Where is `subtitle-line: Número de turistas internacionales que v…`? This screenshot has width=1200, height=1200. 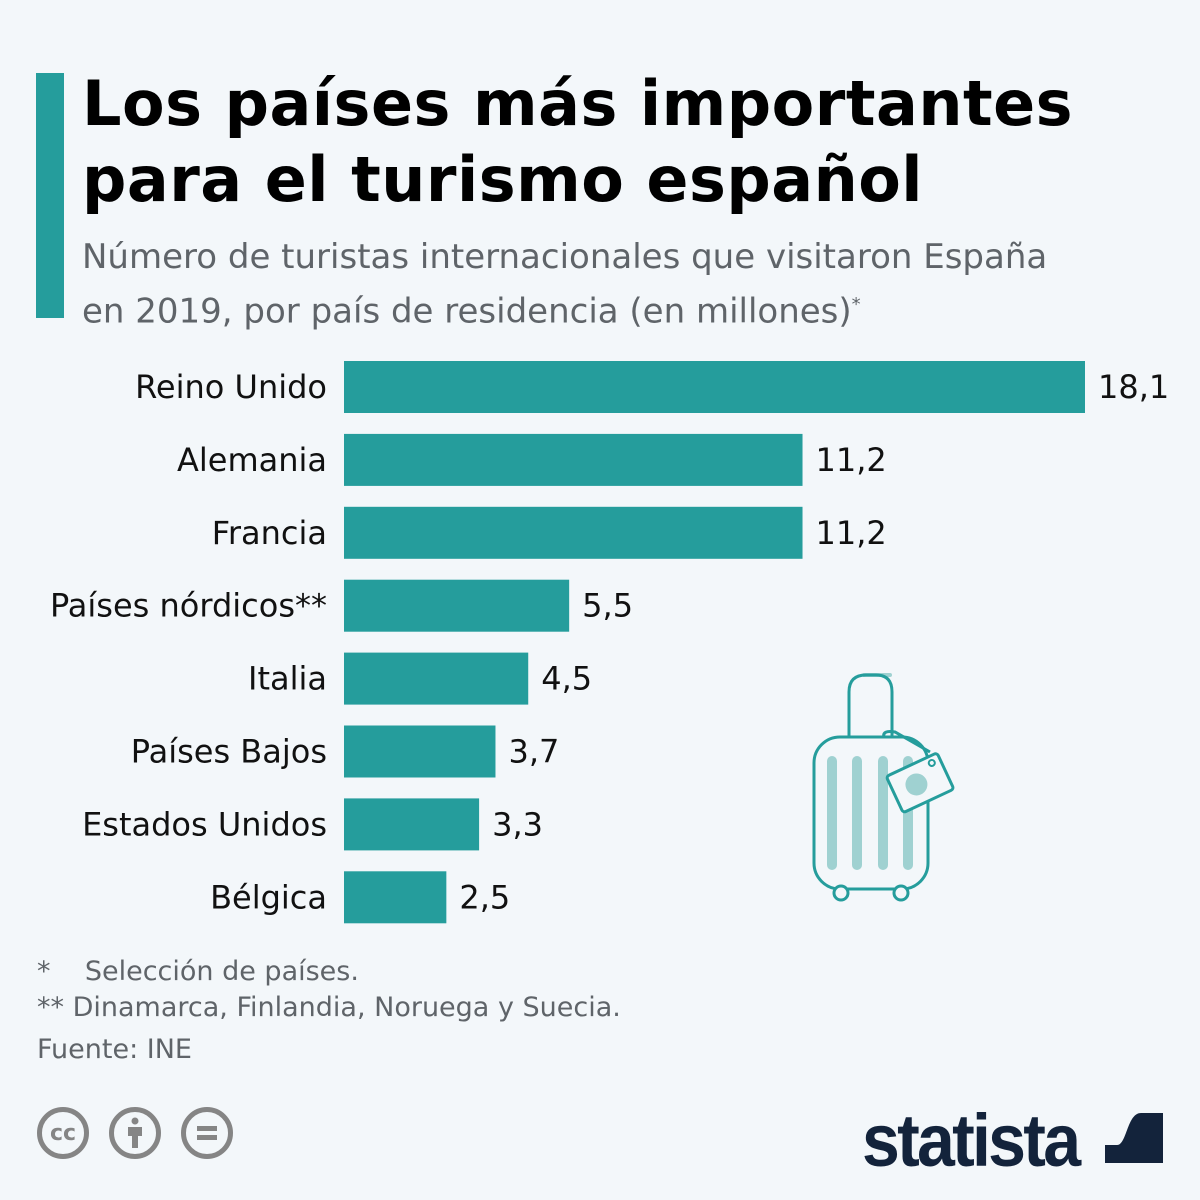 subtitle-line: Número de turistas internacionales que v… is located at coordinates (565, 257).